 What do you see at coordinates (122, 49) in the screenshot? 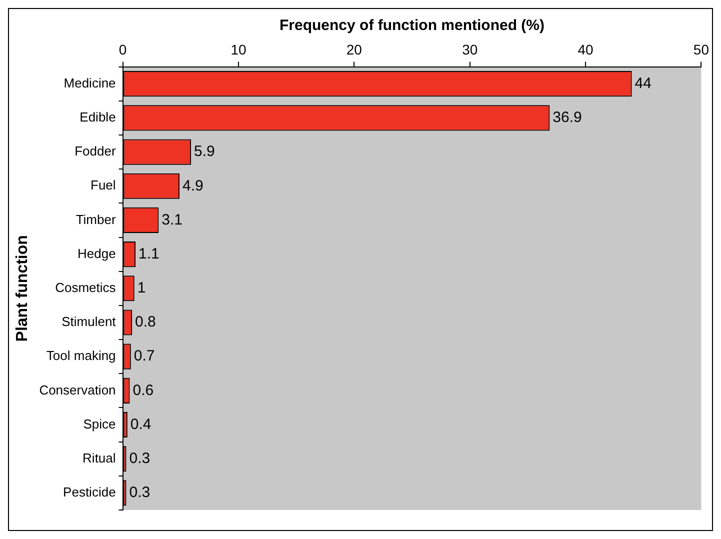
I see `x-tick-label: 0` at bounding box center [122, 49].